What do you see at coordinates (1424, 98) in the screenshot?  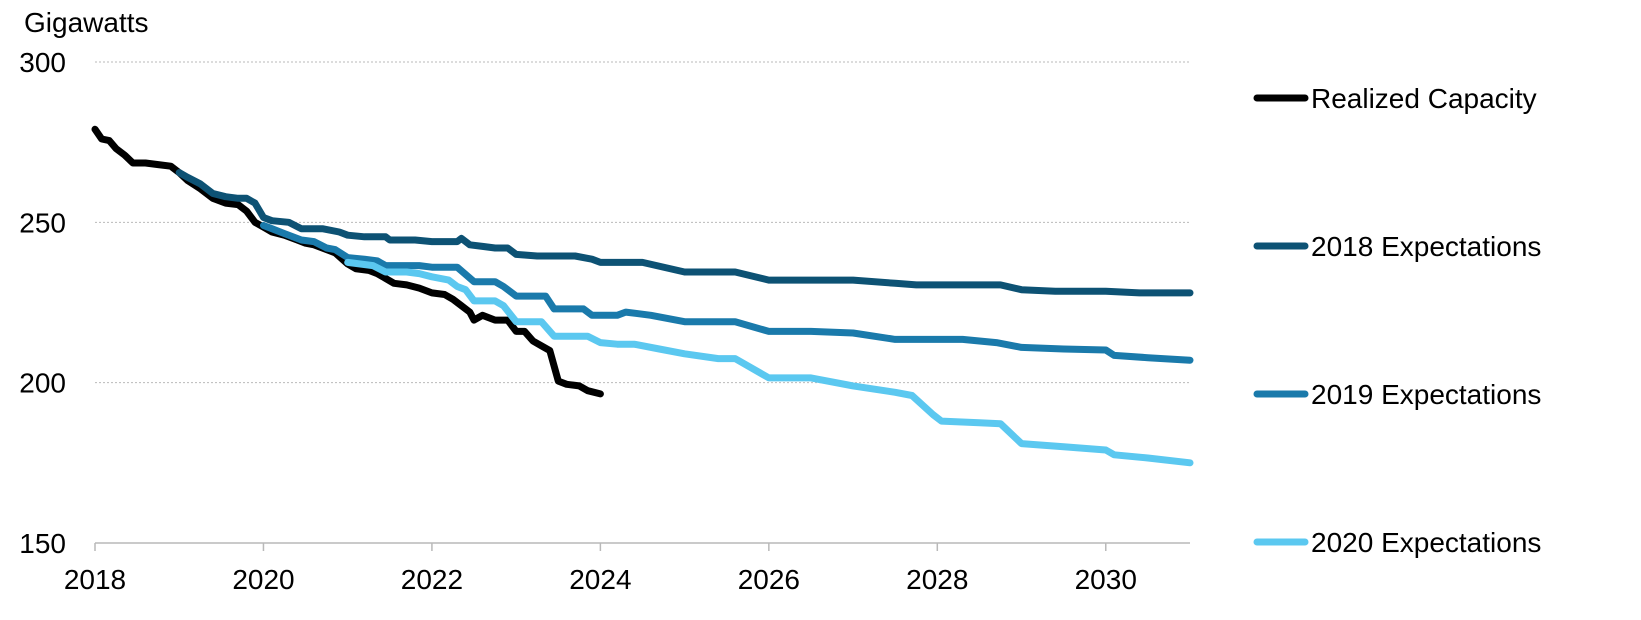 I see `legend-label-realized-capacity: Realized Capacity` at bounding box center [1424, 98].